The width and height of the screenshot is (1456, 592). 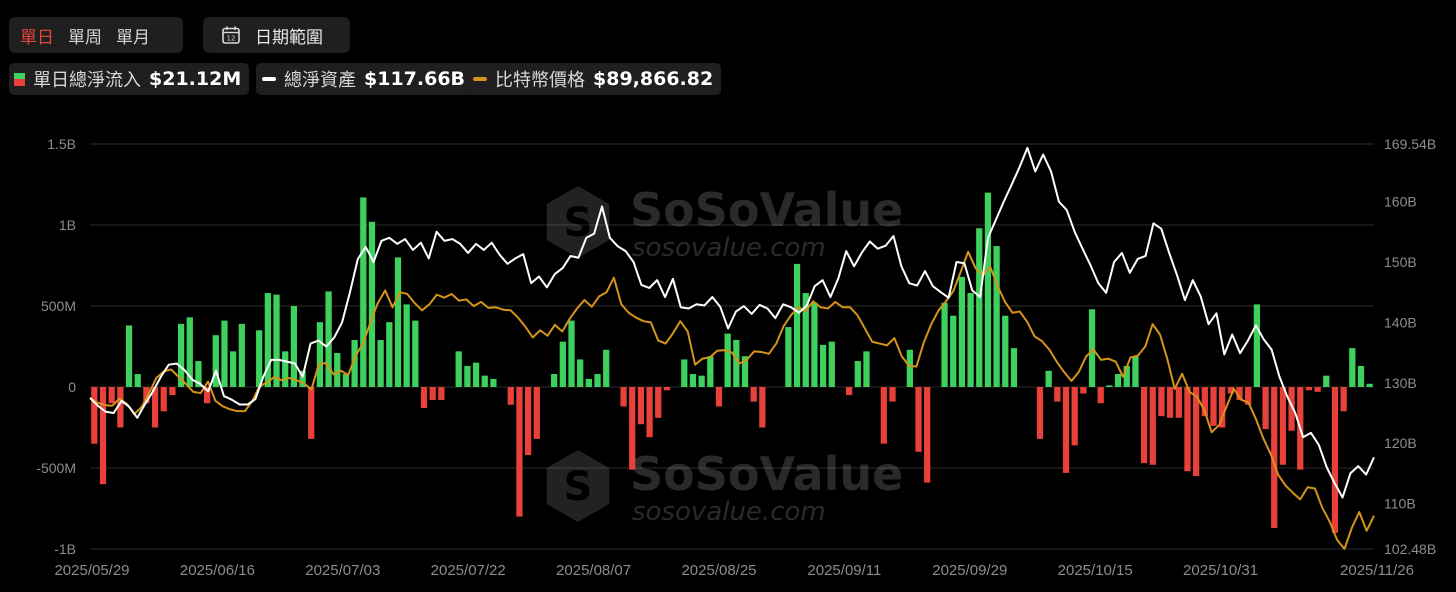 I want to click on x-tick-label: 2025/10/31, so click(x=1220, y=570).